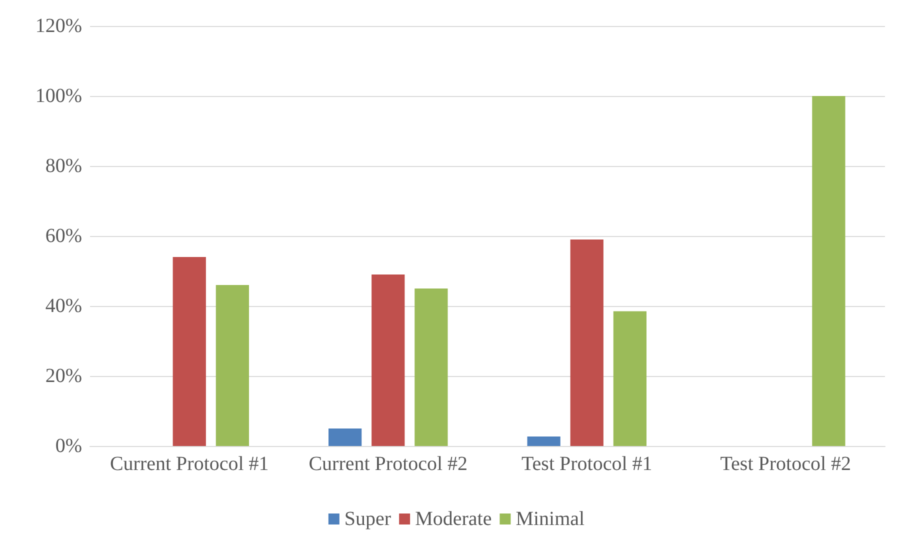 This screenshot has height=550, width=913. What do you see at coordinates (63, 166) in the screenshot?
I see `y-tick-label: 80%` at bounding box center [63, 166].